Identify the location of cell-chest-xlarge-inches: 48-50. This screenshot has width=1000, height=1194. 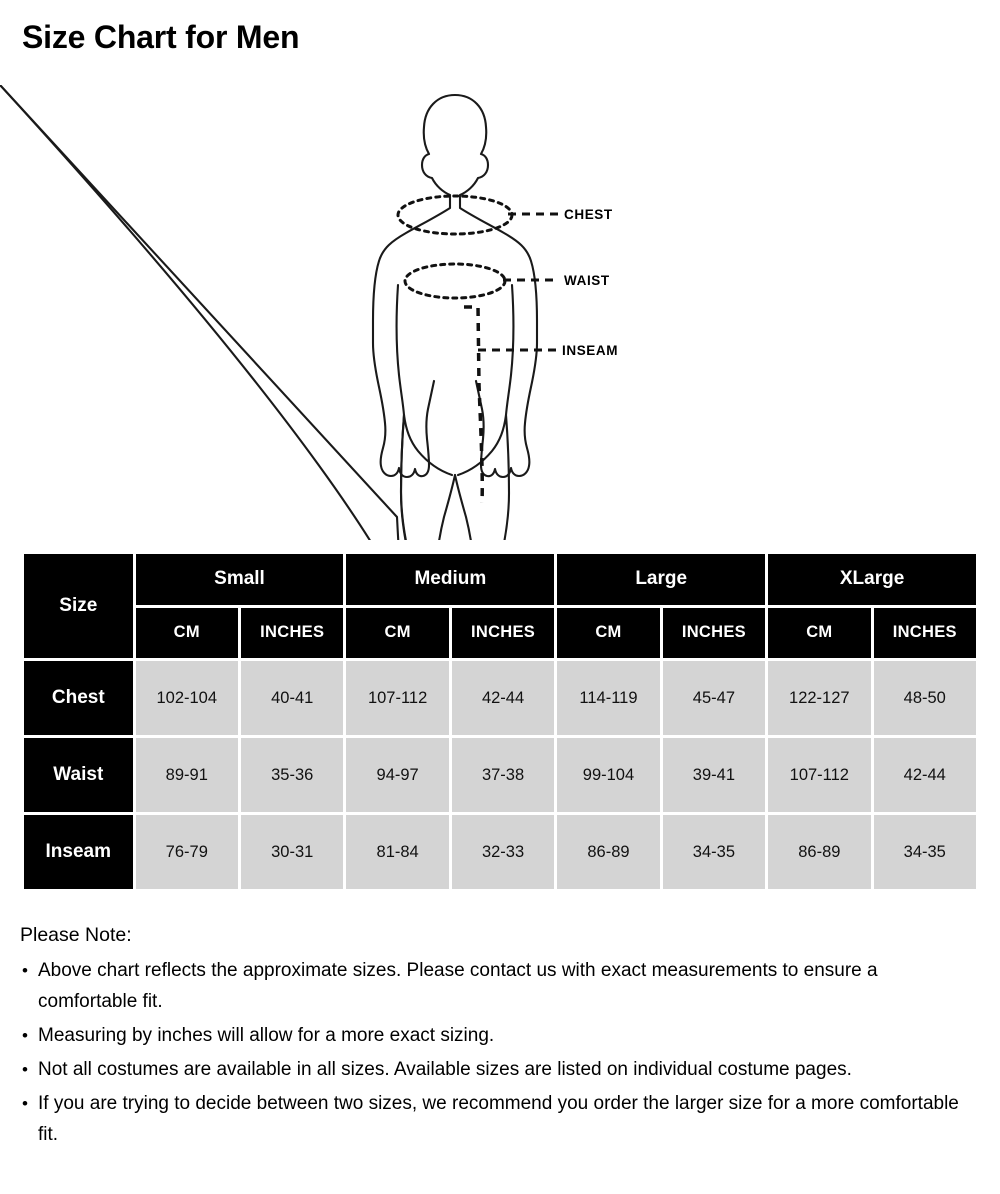
(924, 698).